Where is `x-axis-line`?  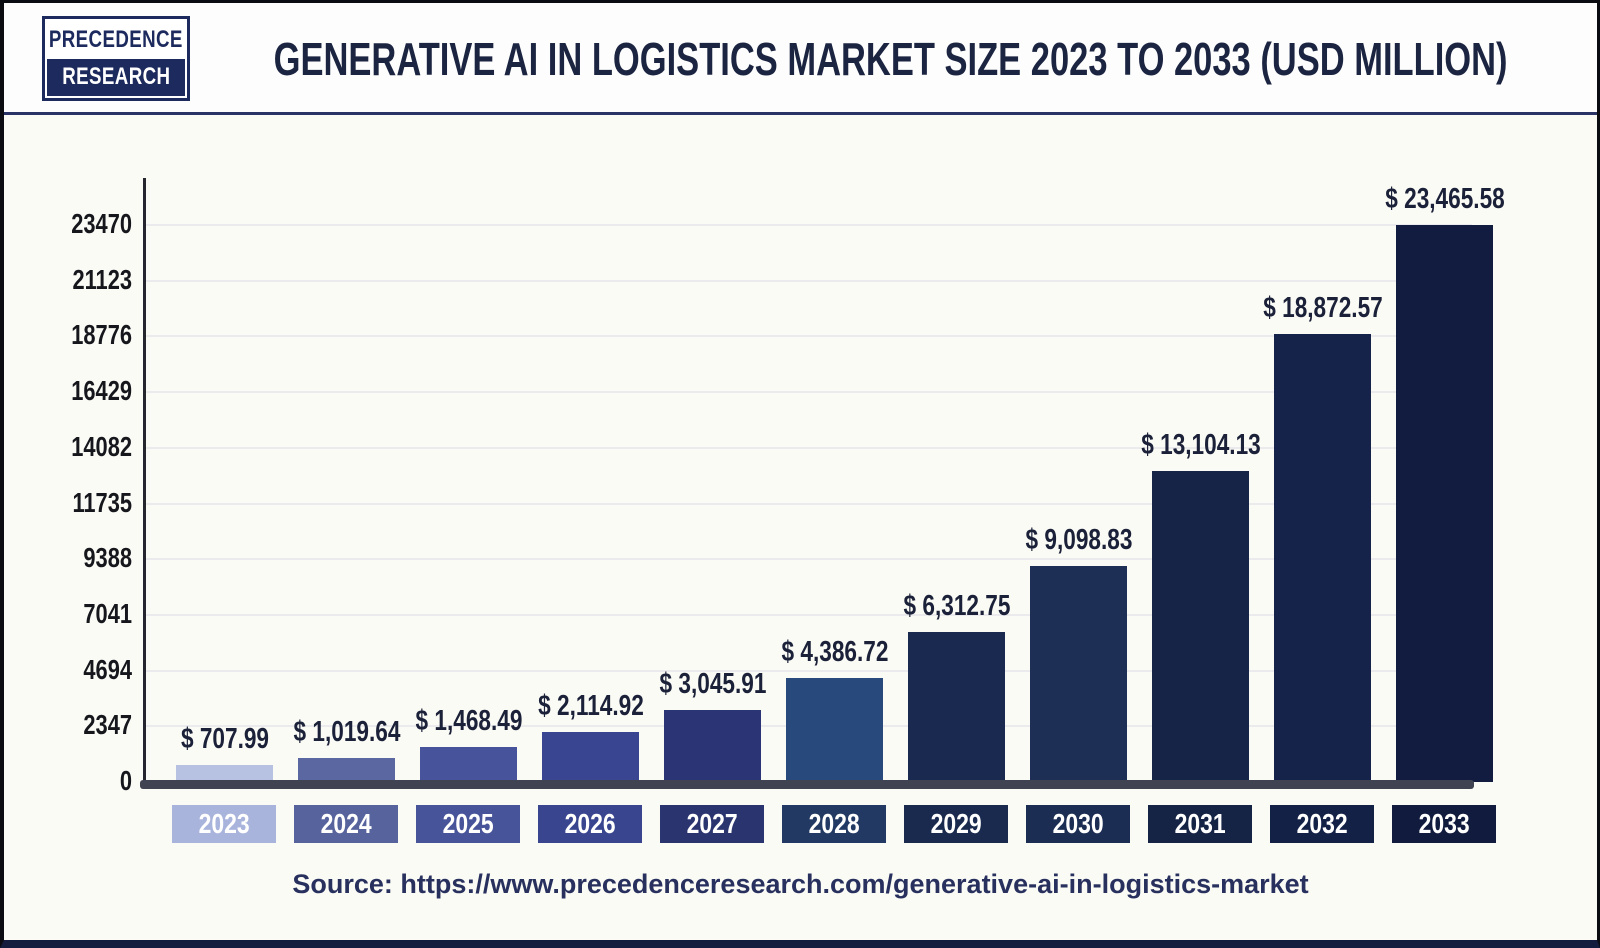 x-axis-line is located at coordinates (807, 784).